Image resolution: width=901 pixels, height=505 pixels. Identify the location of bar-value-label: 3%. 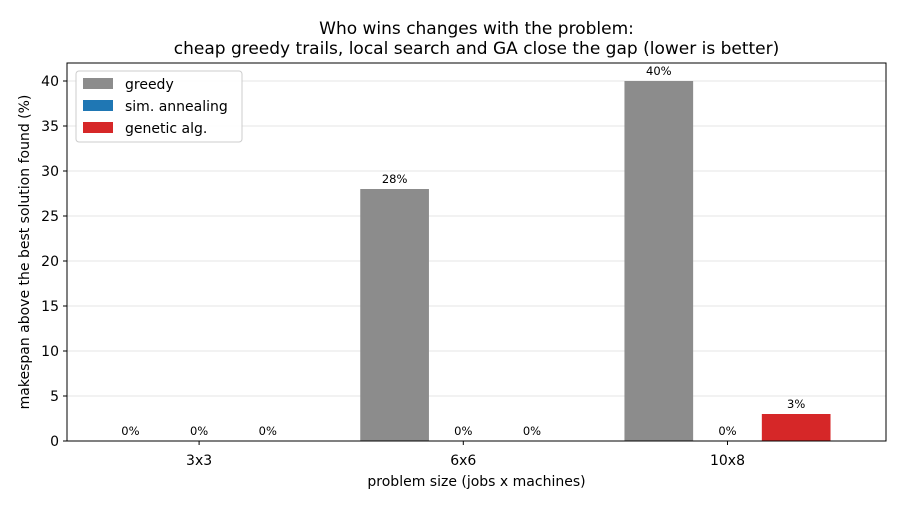
(796, 404).